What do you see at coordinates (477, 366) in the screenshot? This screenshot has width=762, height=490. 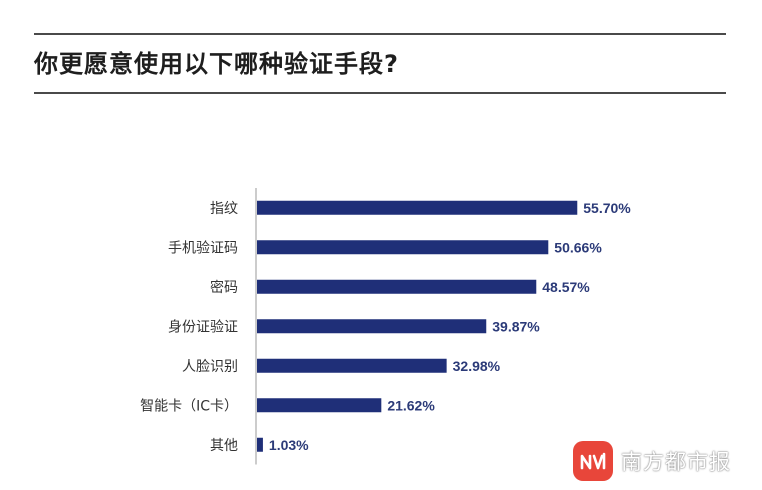 I see `value-label: 32.98%` at bounding box center [477, 366].